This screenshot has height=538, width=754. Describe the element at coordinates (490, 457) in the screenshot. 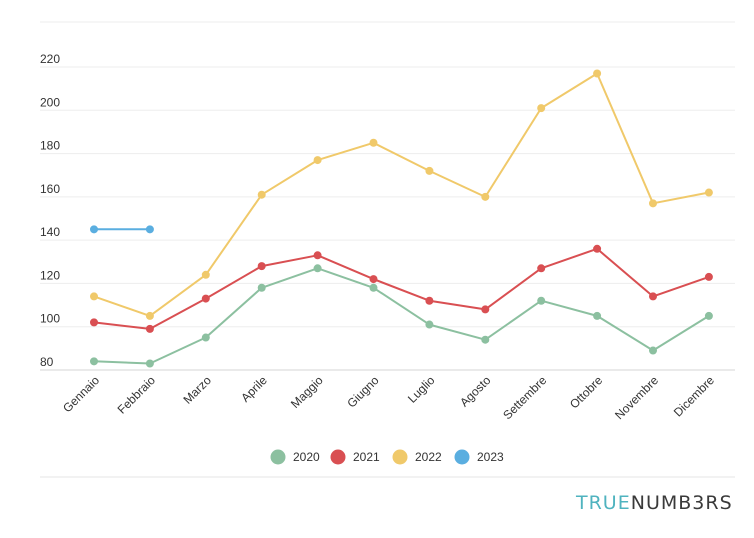

I see `legend-label-2023: 2023` at that location.